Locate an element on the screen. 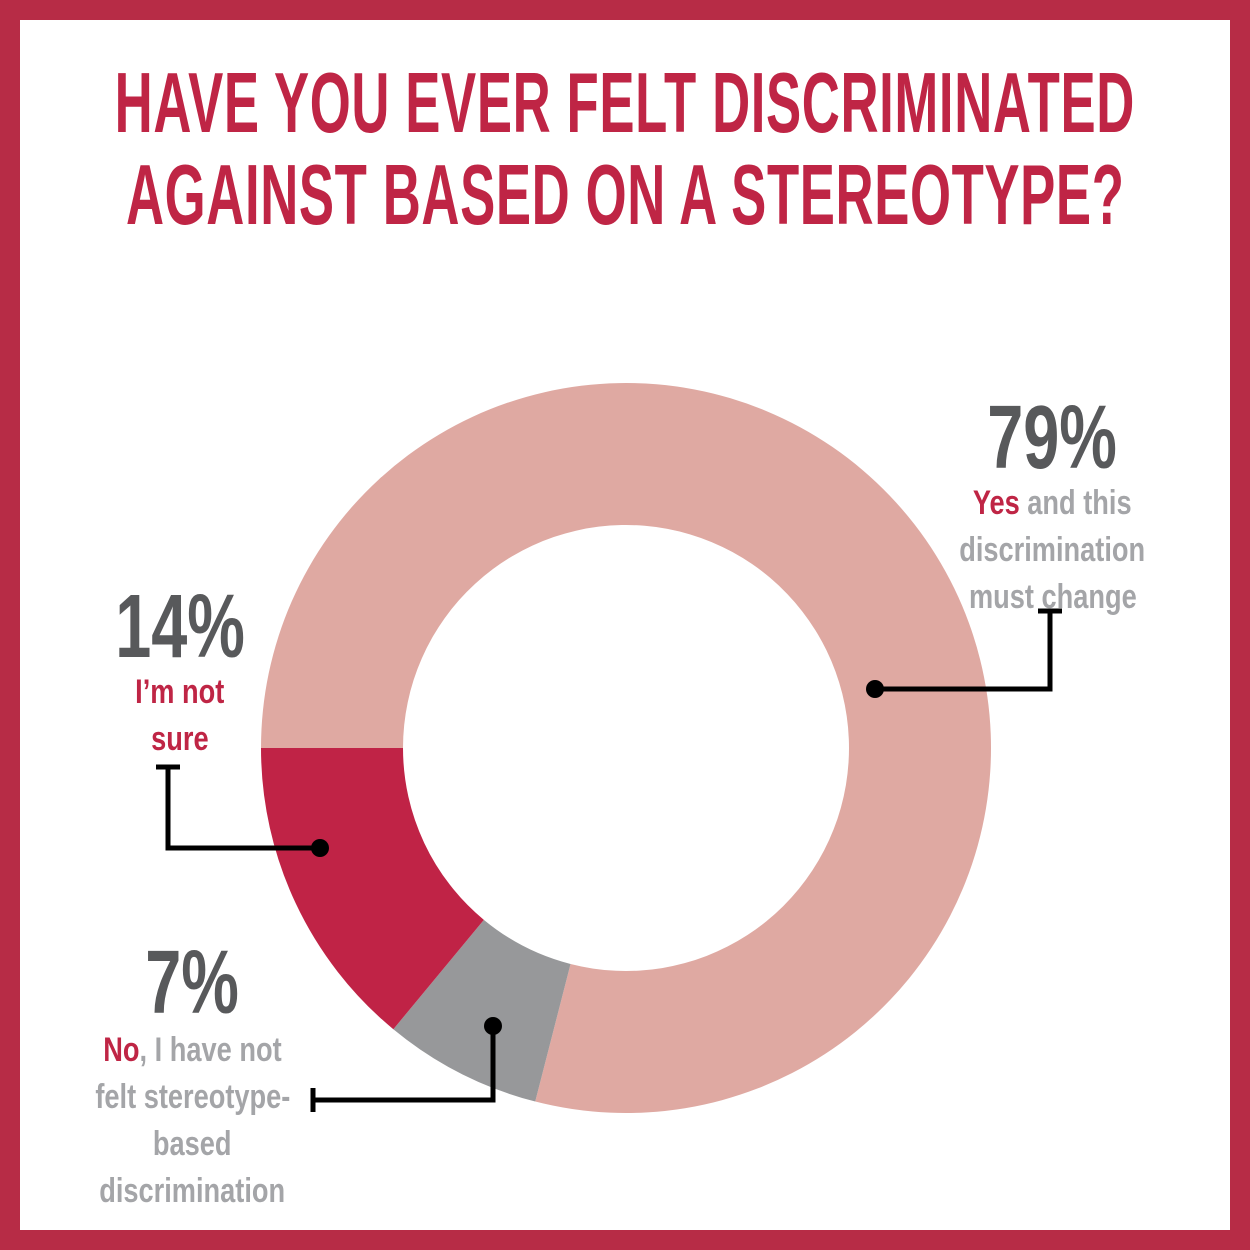  label-line: felt stereotype- is located at coordinates (192, 1097).